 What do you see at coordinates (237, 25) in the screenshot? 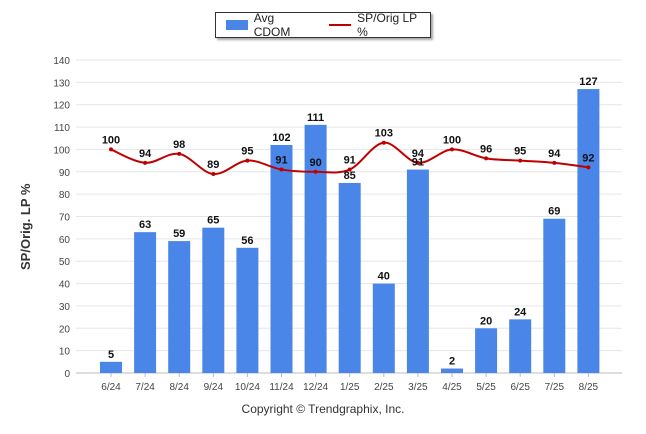
I see `bar-swatch-icon` at bounding box center [237, 25].